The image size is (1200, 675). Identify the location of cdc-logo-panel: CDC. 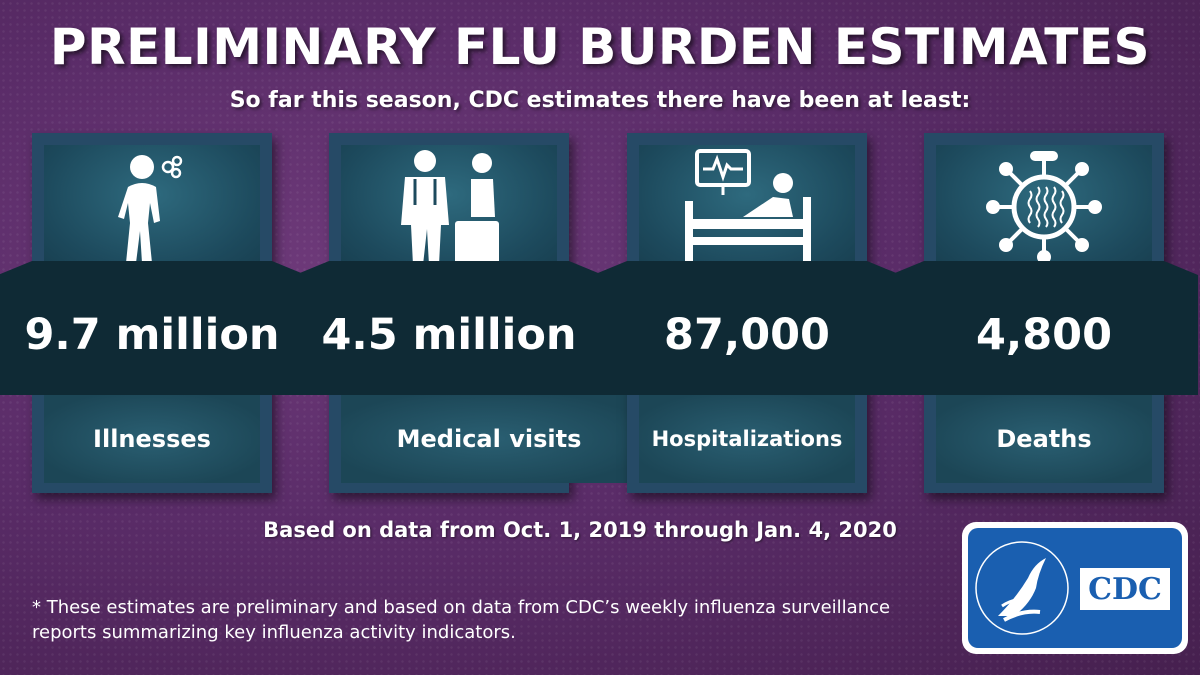
(1075, 588).